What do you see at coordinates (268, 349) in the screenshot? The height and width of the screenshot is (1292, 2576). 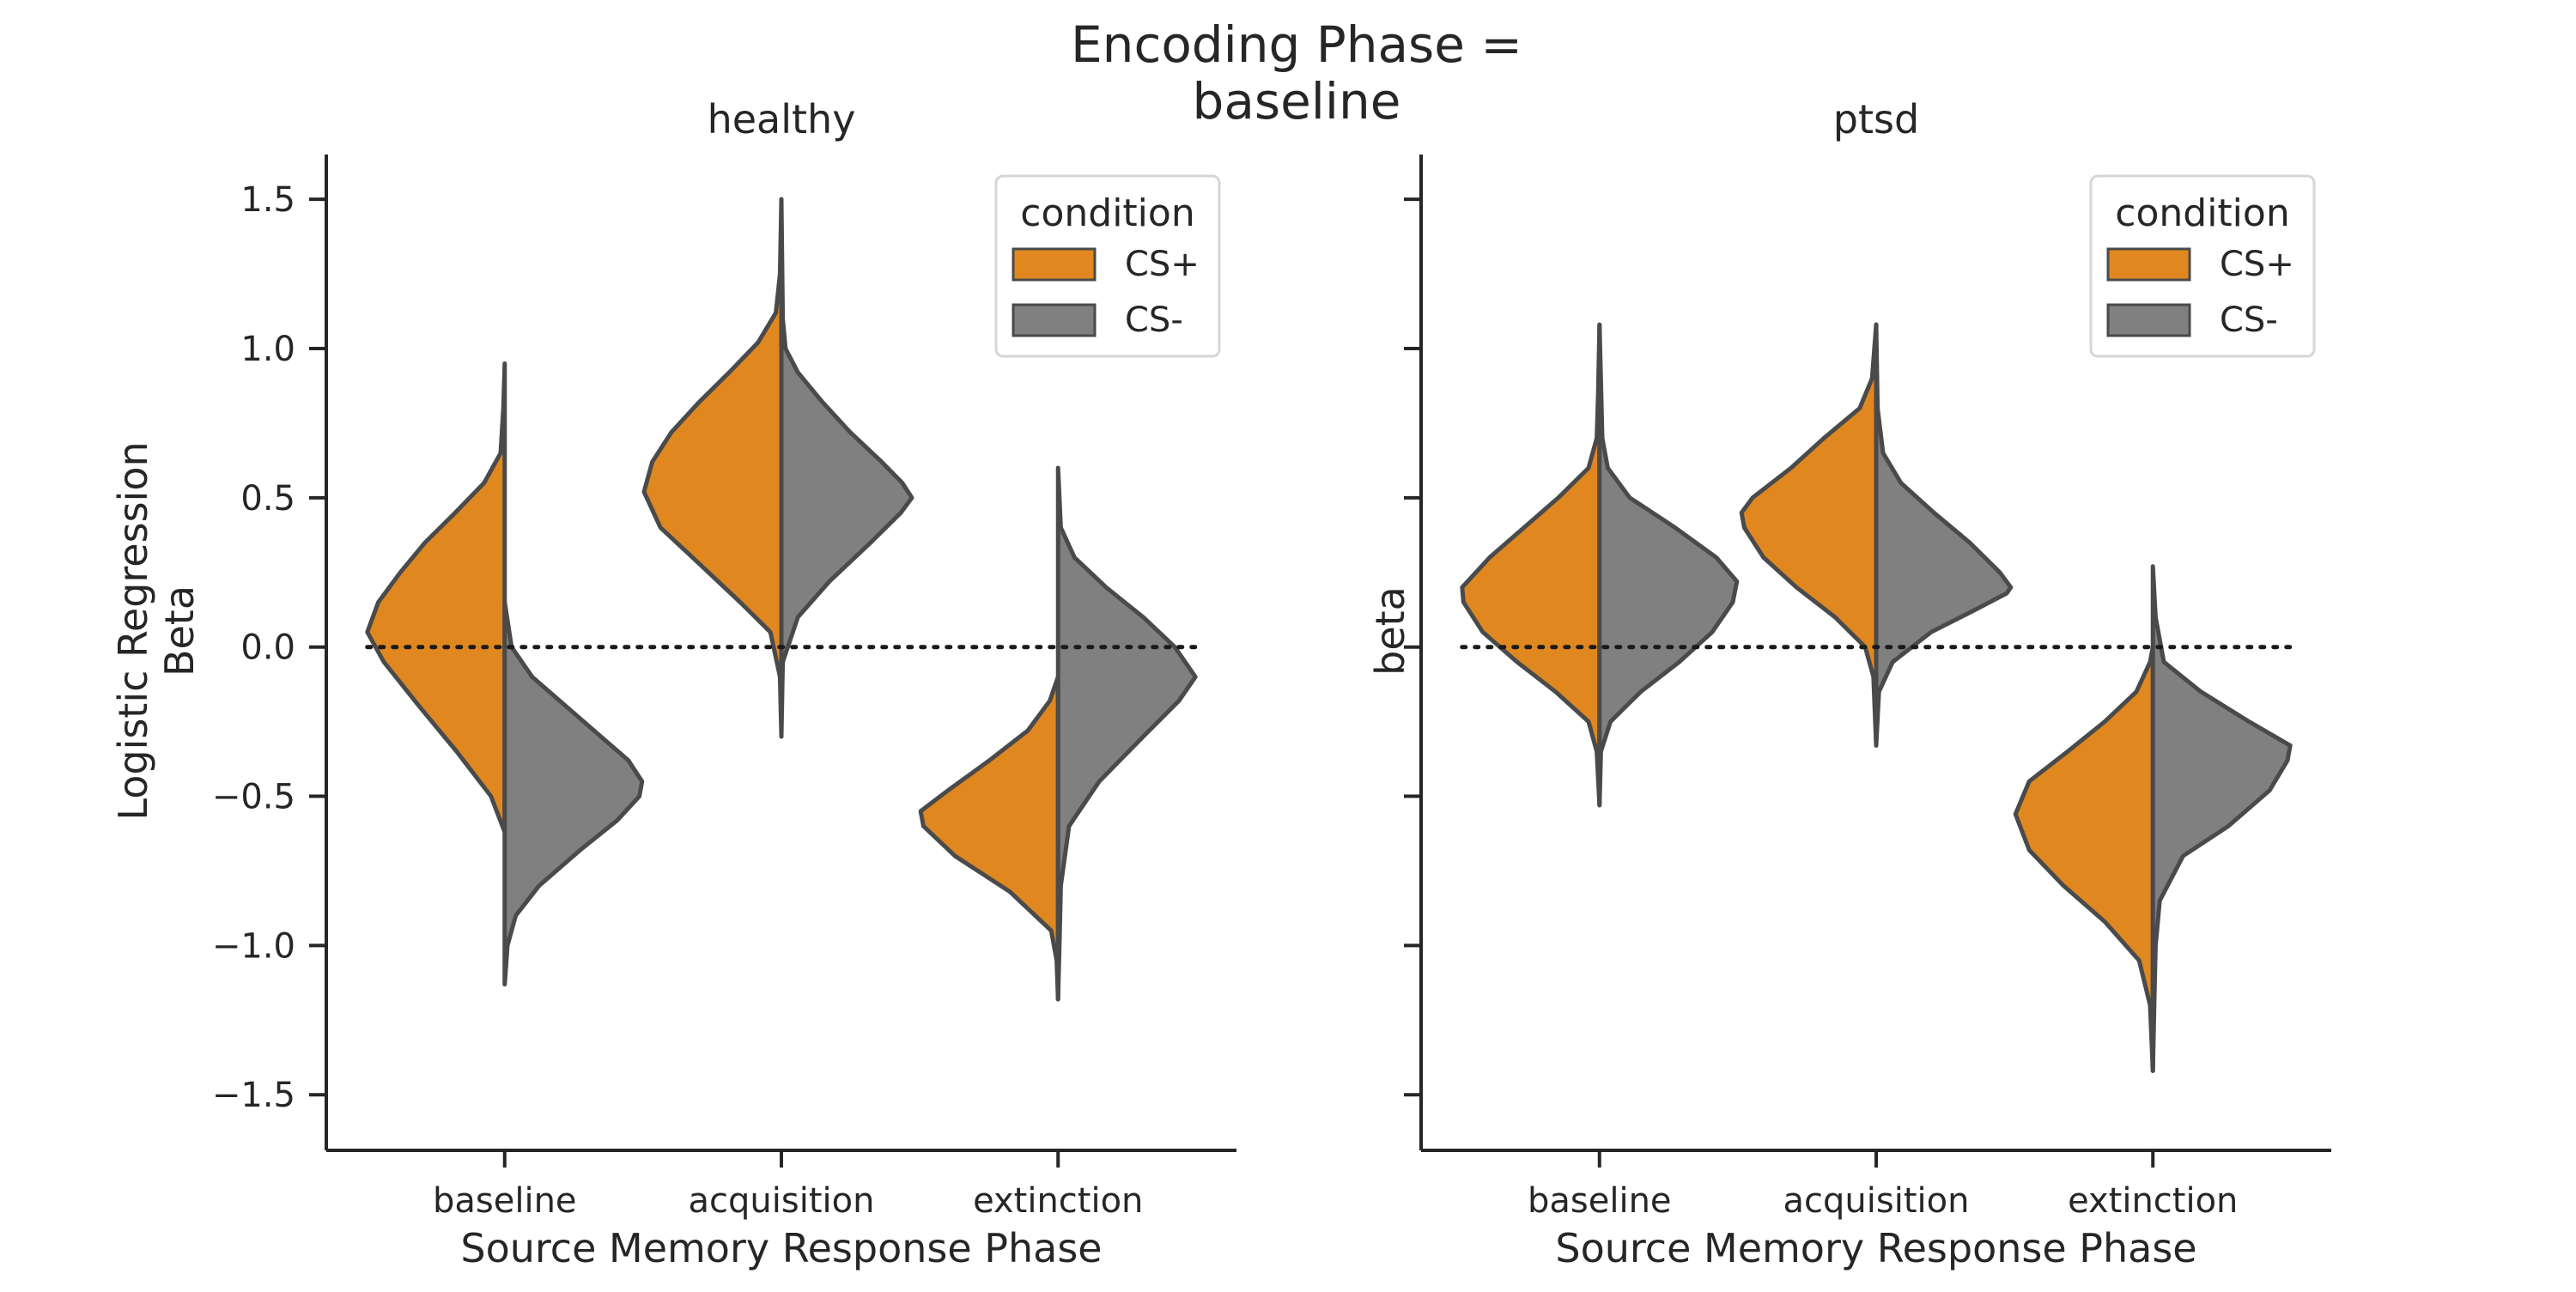 I see `y-tick-label: 1.0` at bounding box center [268, 349].